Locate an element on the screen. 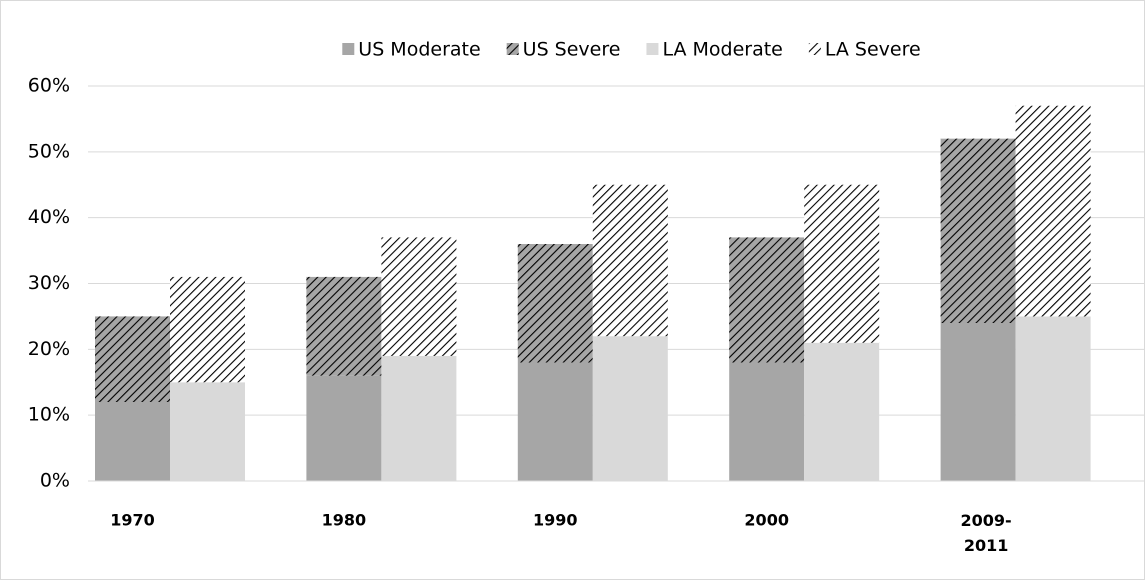  y-tick-label: 20% is located at coordinates (49, 349).